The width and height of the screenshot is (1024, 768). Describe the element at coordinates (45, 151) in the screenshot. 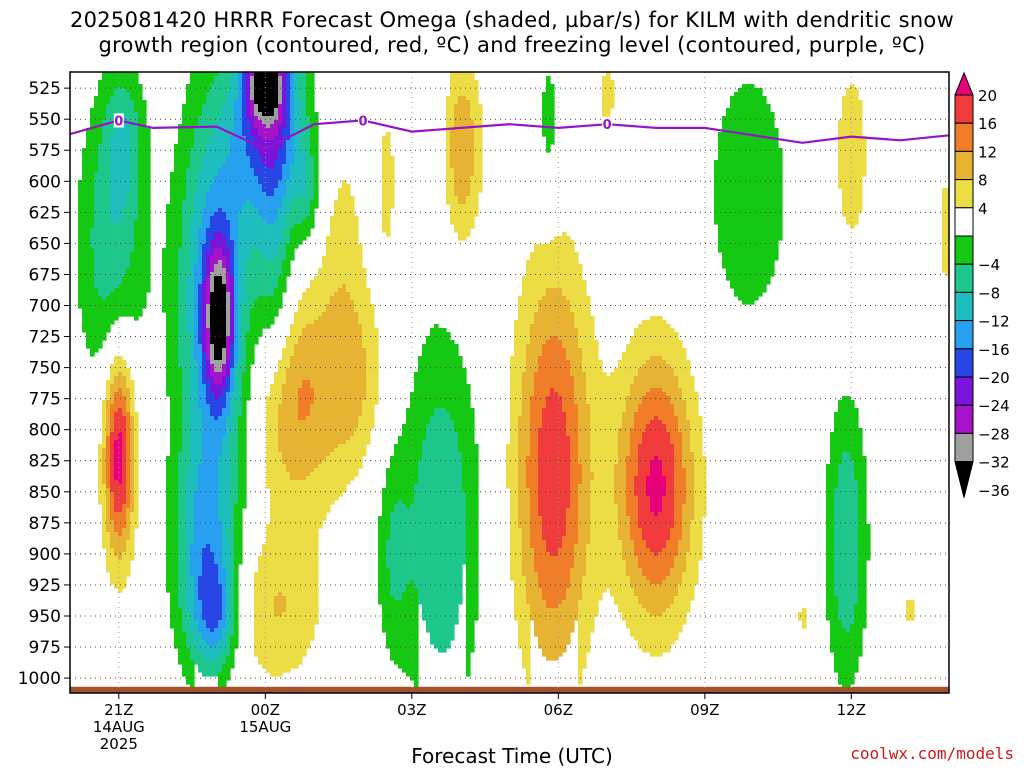

I see `y-tick-label: 575` at that location.